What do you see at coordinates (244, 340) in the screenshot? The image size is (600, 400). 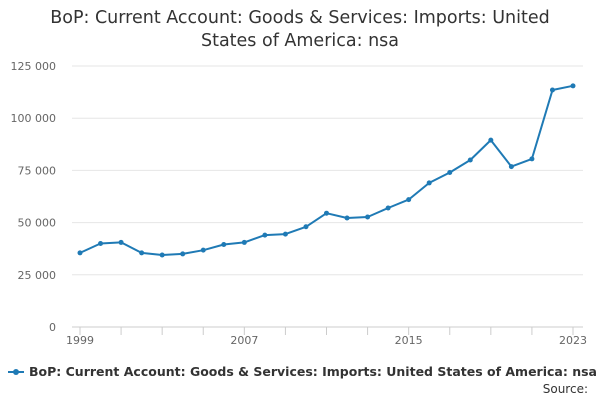 I see `x-tick-label: 2007` at bounding box center [244, 340].